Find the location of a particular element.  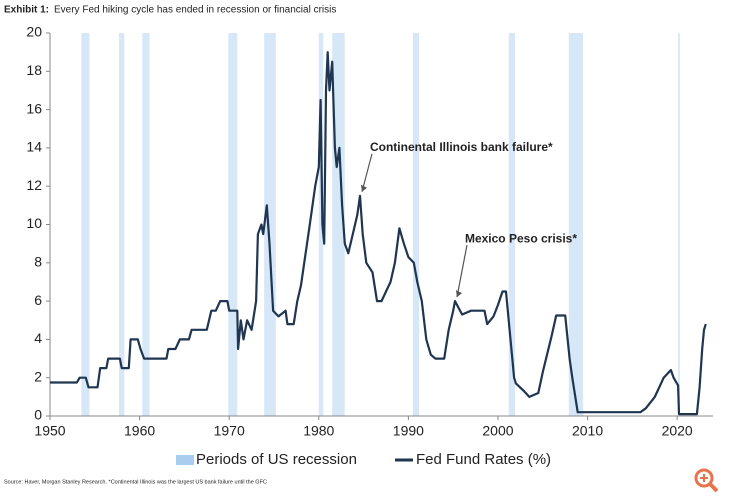

y-tick-label: 4 is located at coordinates (38, 338).